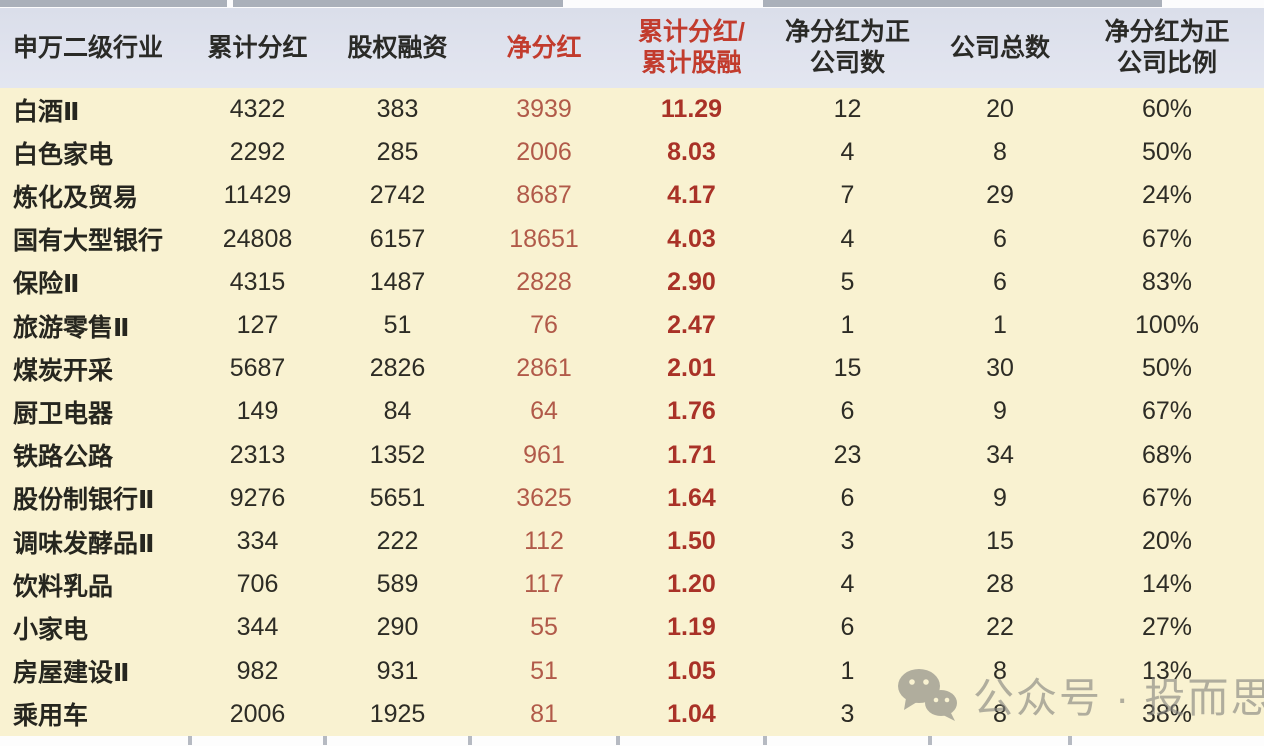 Image resolution: width=1264 pixels, height=746 pixels. I want to click on cell-ratio: 8.03, so click(691, 152).